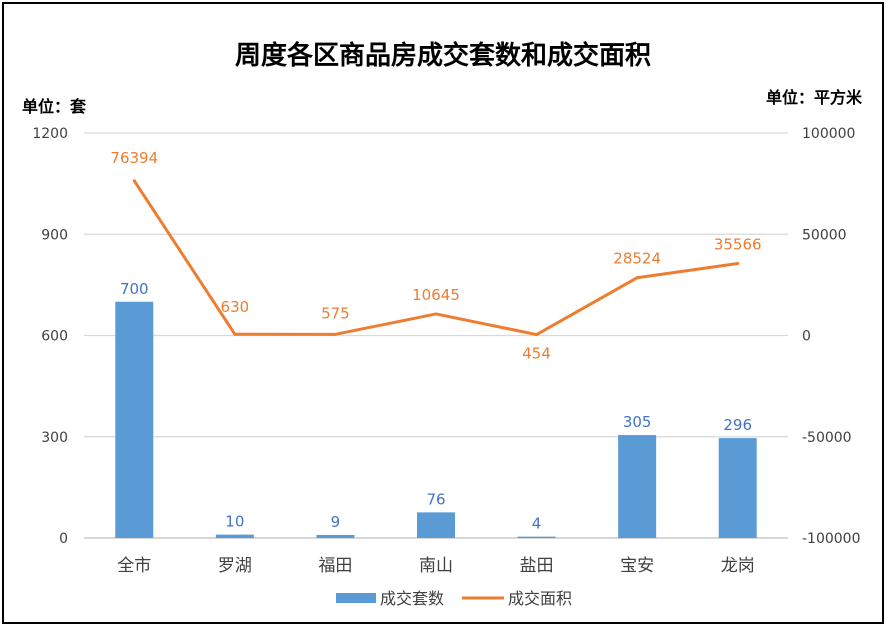  Describe the element at coordinates (637, 422) in the screenshot. I see `bar-value-label: 305` at that location.